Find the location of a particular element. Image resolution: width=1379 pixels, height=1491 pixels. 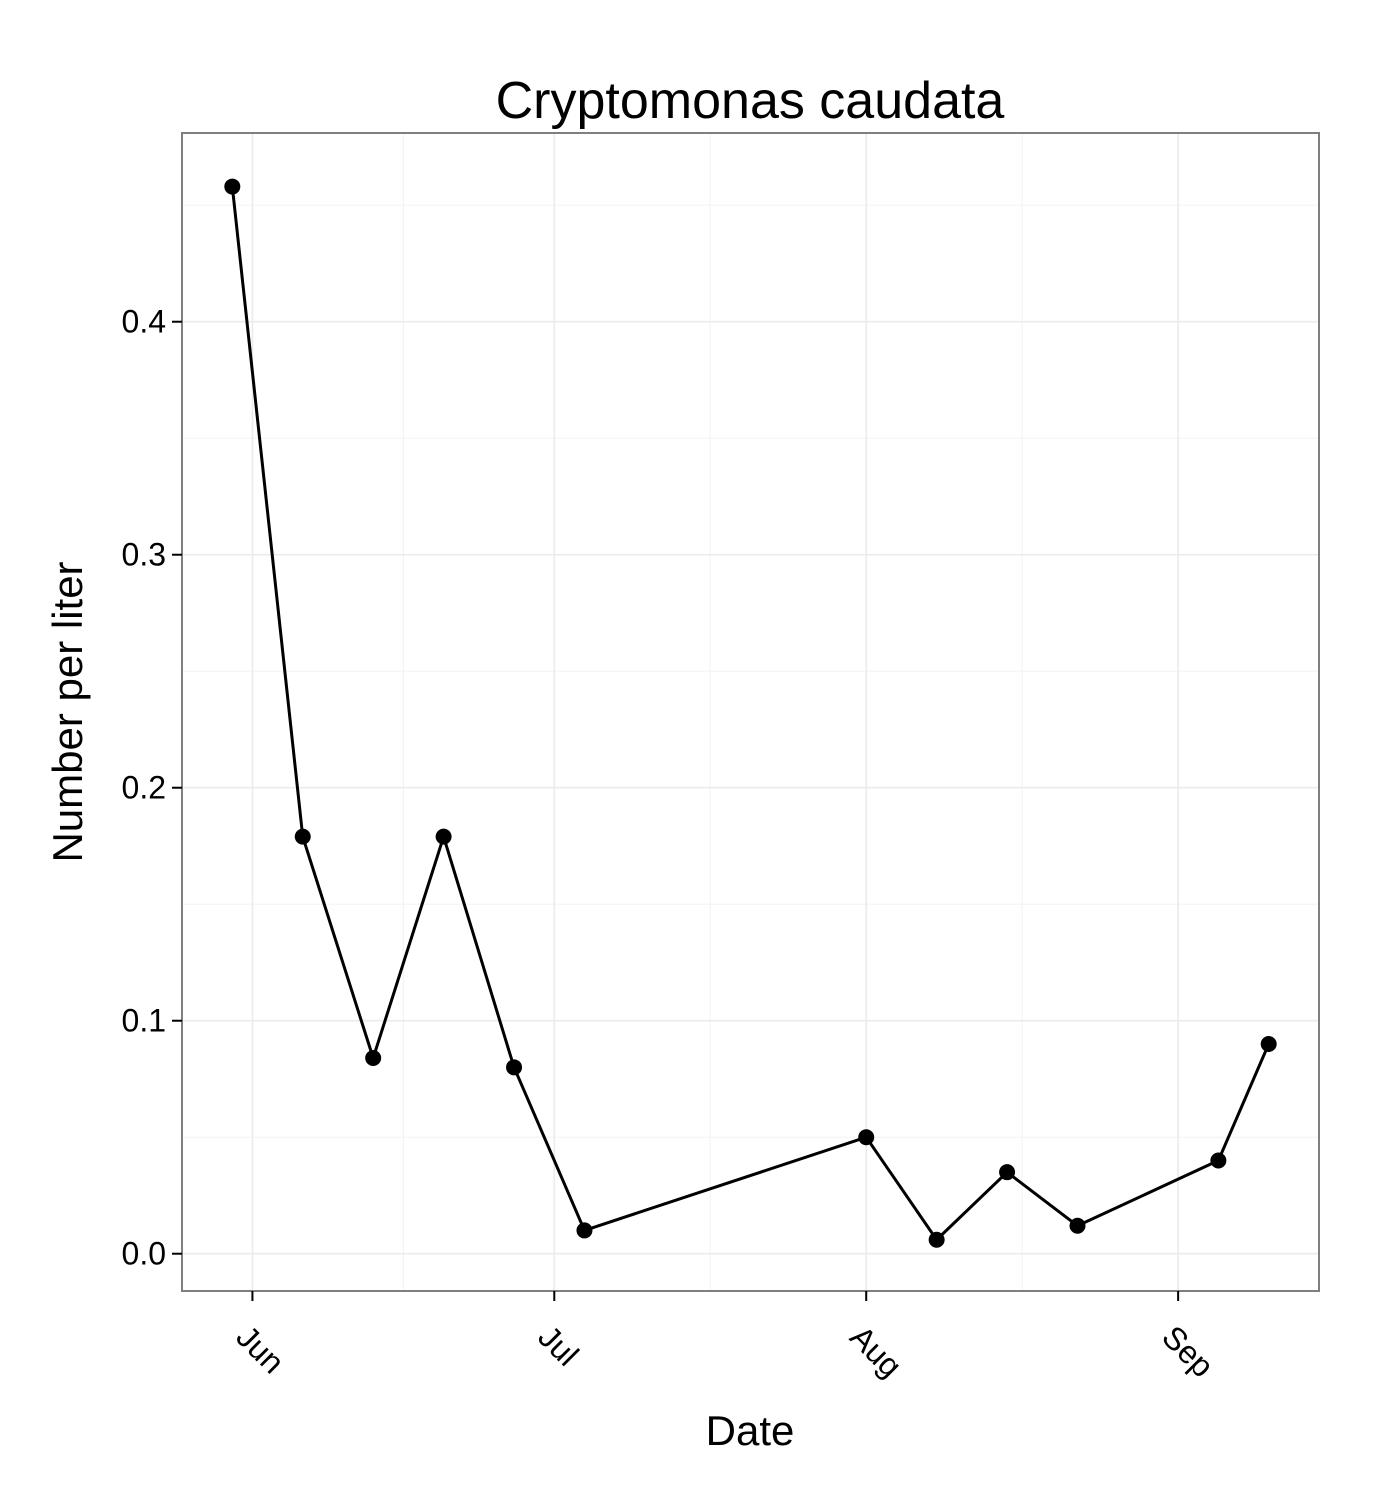

x-tick-label: Sep is located at coordinates (1188, 1351).